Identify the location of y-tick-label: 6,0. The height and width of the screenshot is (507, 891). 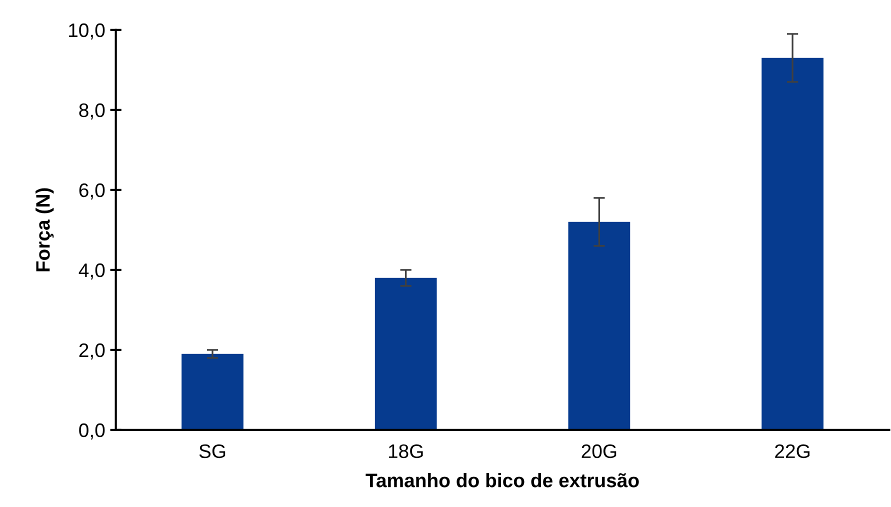
(92, 191).